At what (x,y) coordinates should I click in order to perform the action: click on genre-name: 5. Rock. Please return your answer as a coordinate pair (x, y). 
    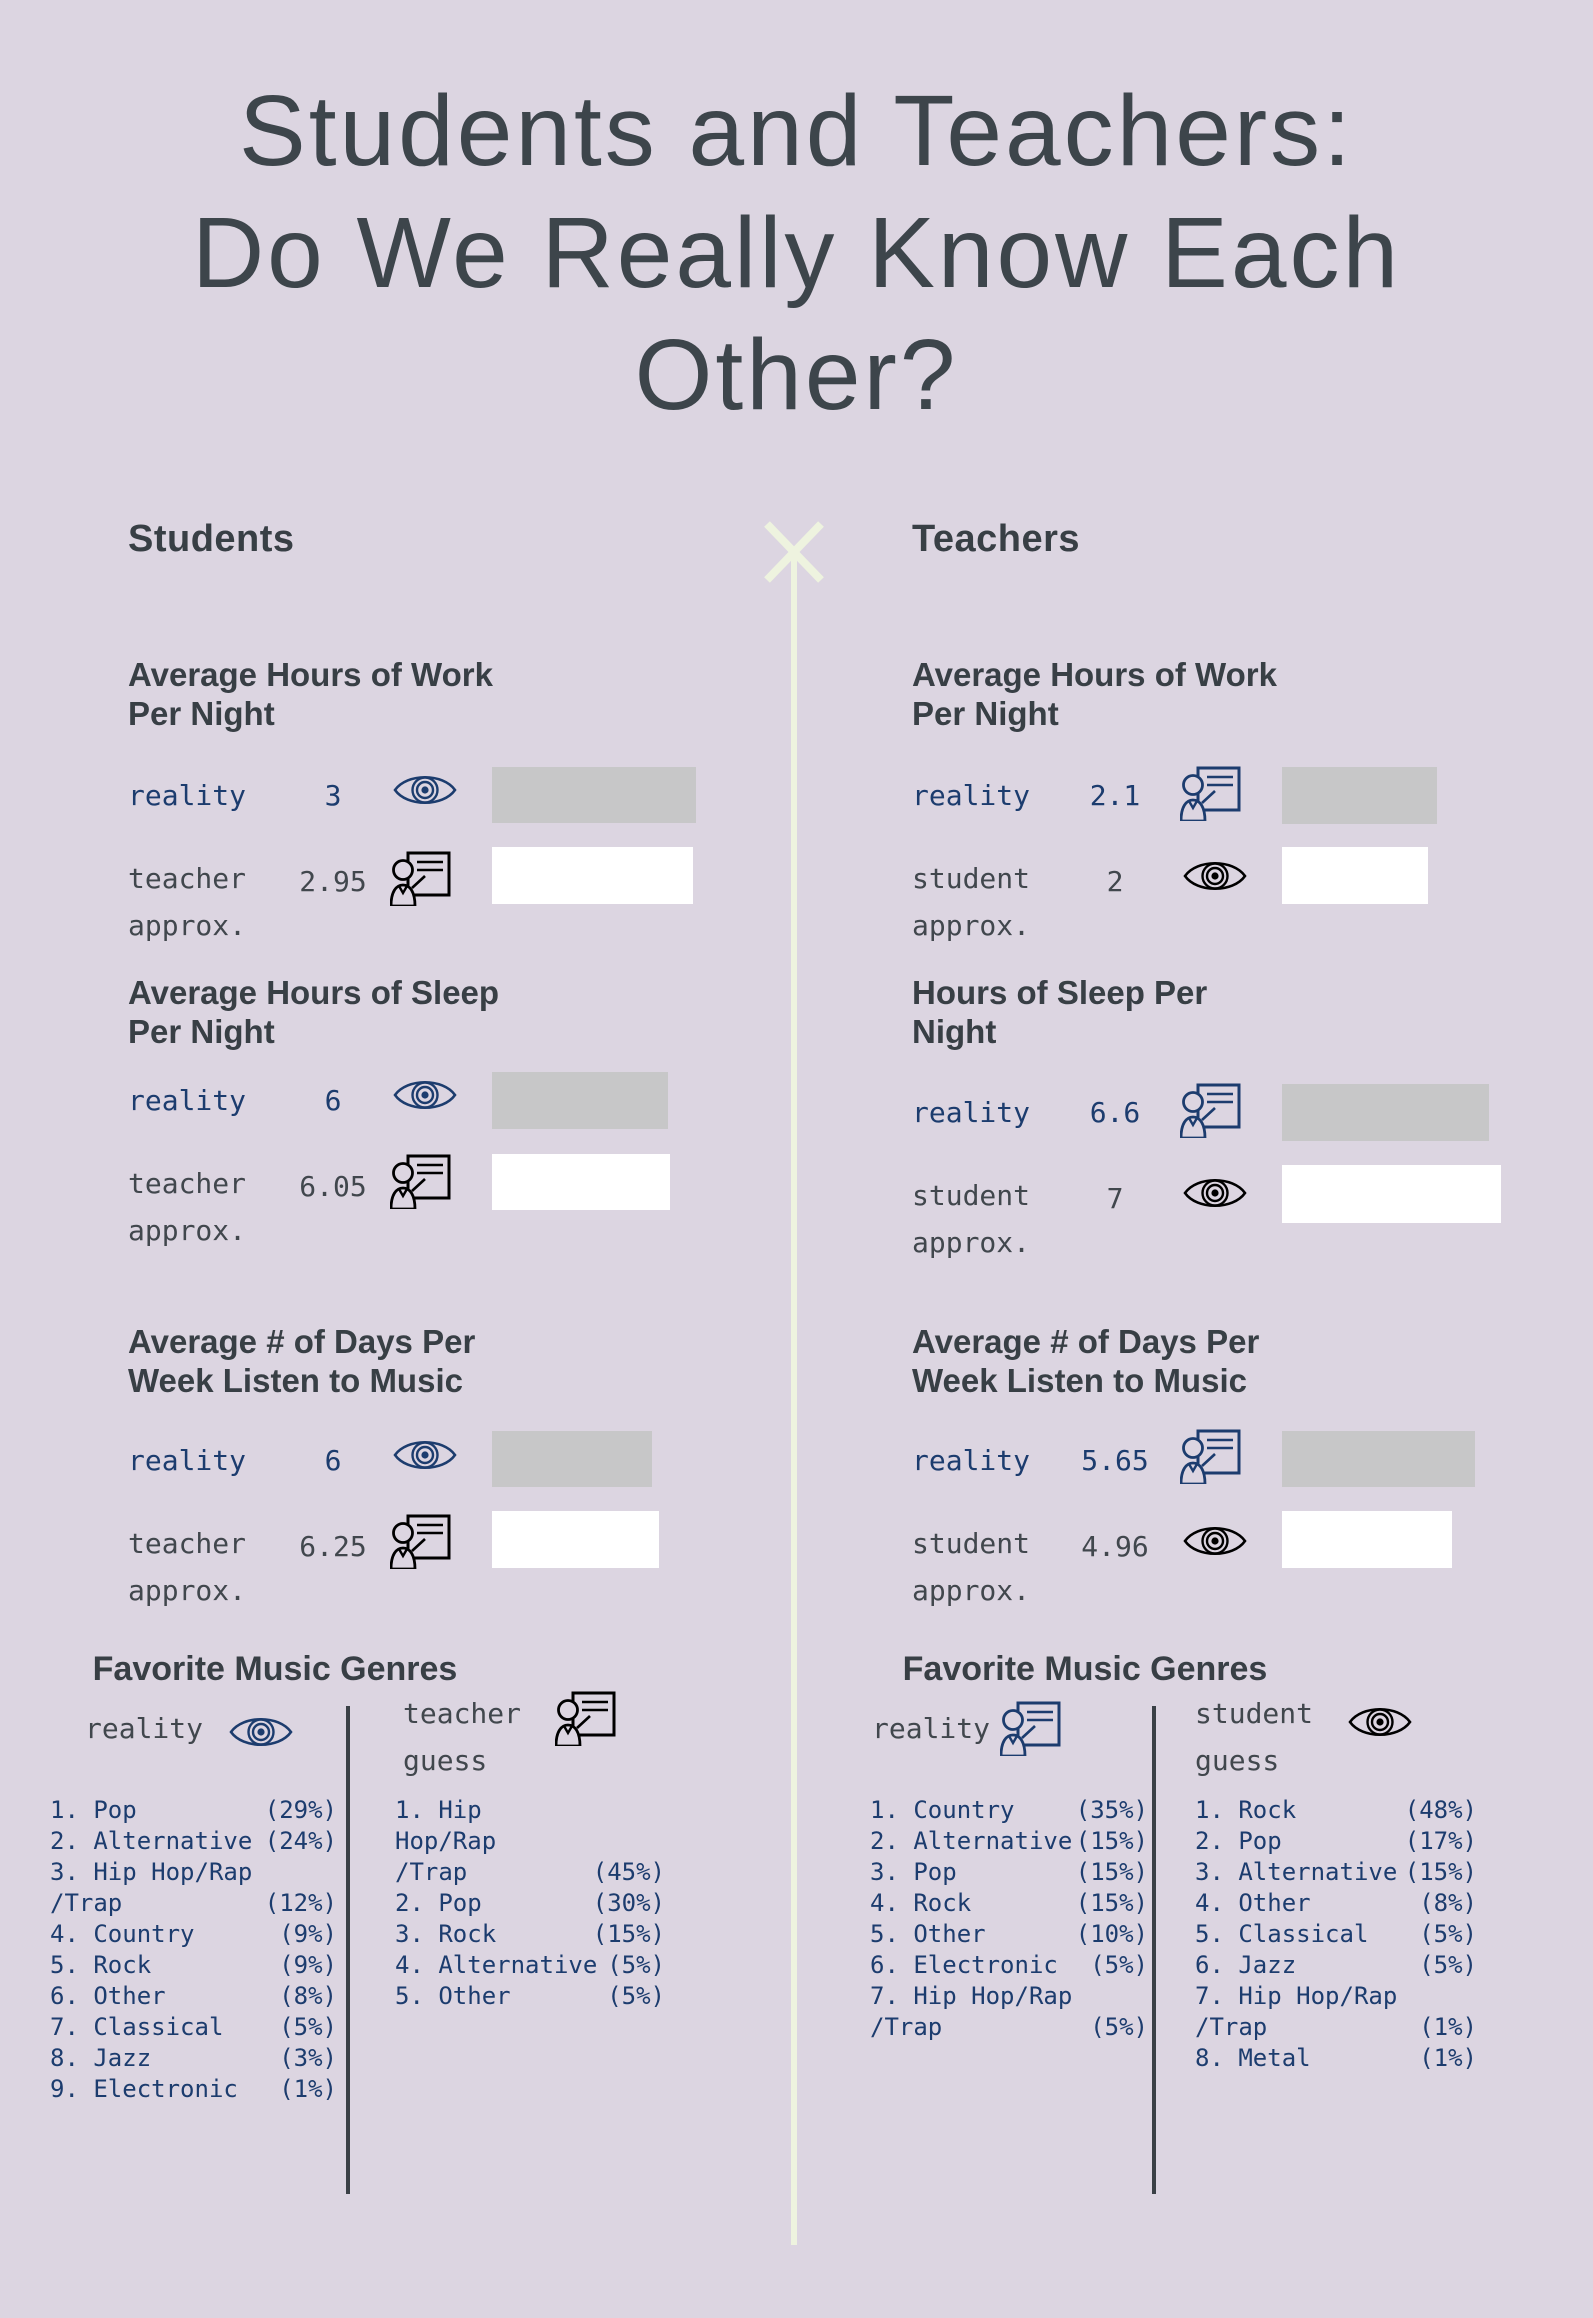
    Looking at the image, I should click on (101, 1965).